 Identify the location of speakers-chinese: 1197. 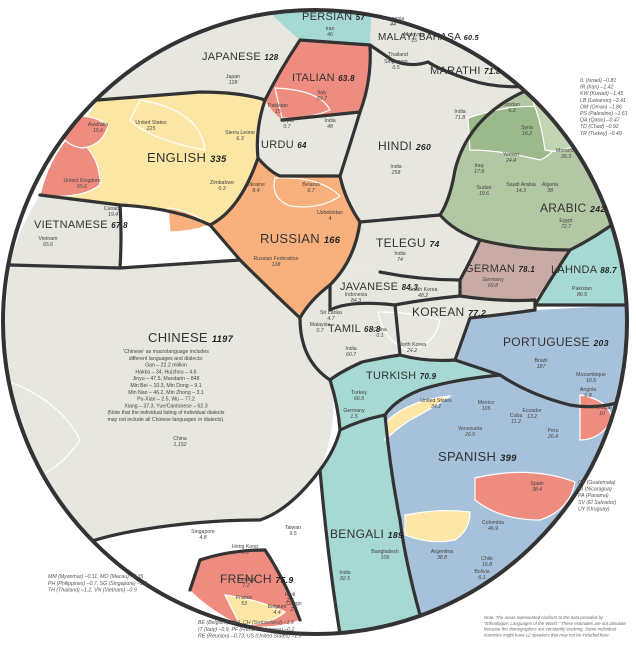
(223, 339).